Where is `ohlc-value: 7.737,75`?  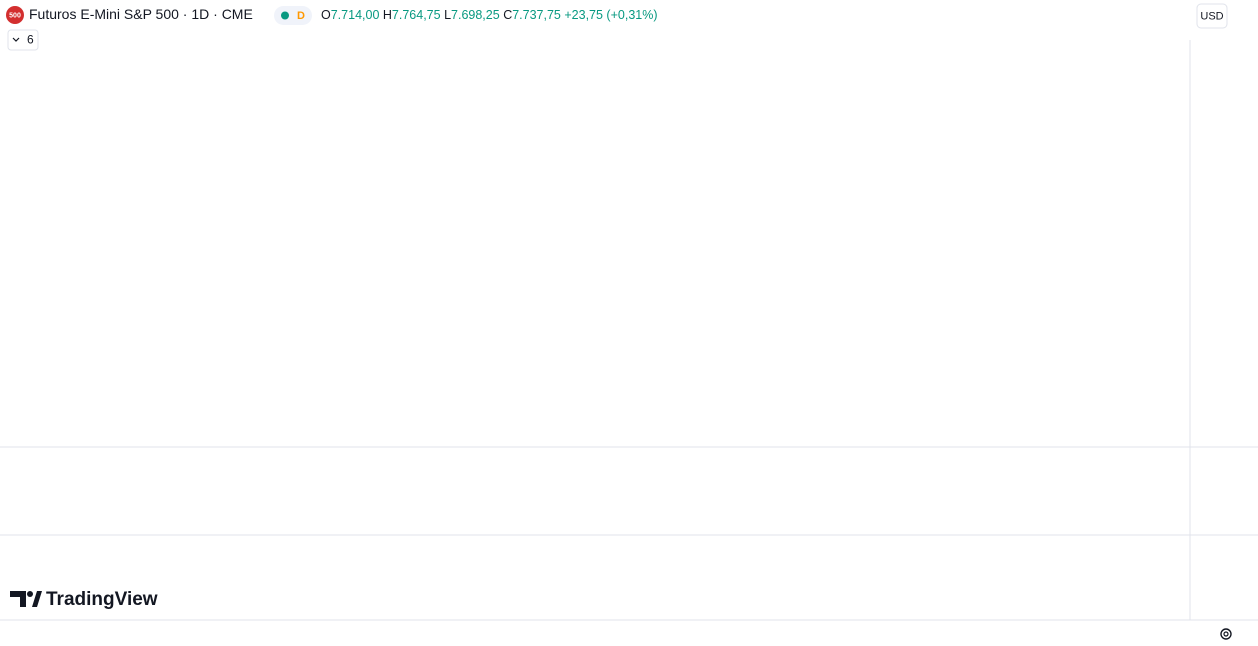 ohlc-value: 7.737,75 is located at coordinates (536, 15).